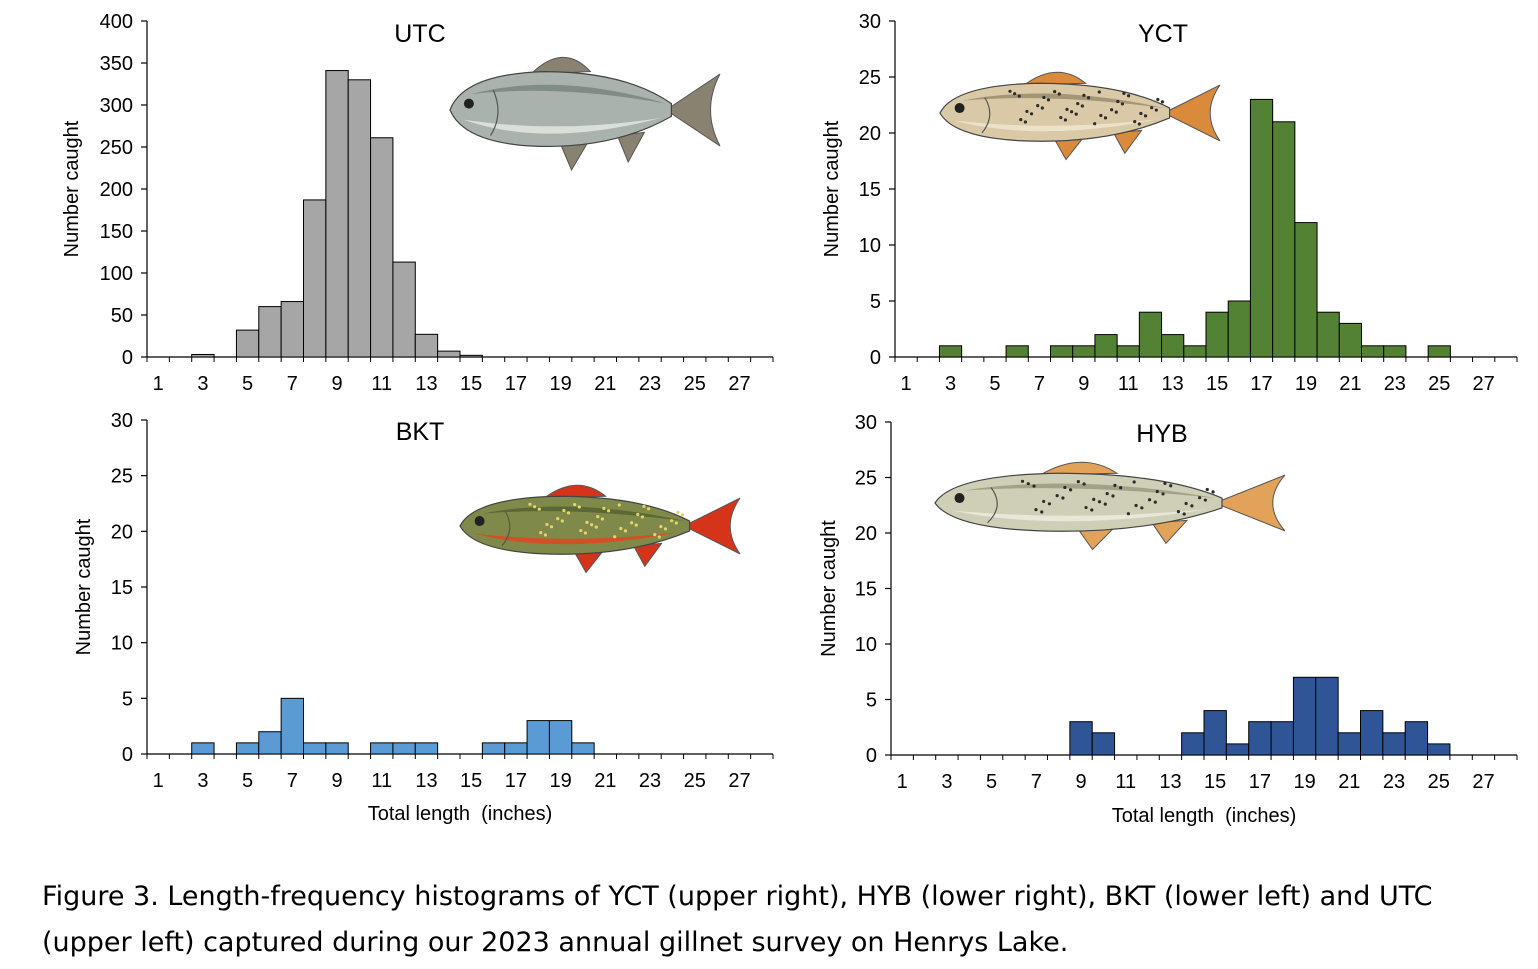 This screenshot has height=969, width=1538. I want to click on x-tick-label: 9, so click(336, 384).